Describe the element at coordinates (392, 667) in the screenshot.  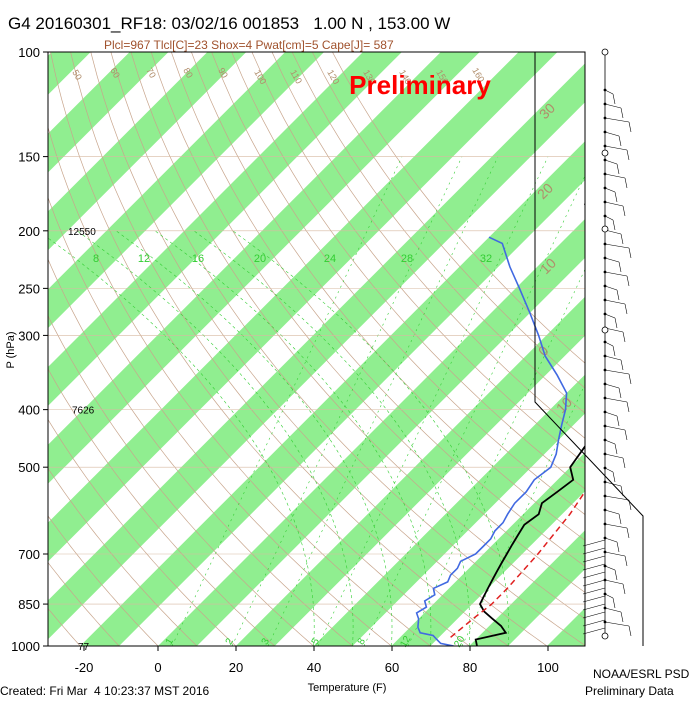
I see `x-tick-label: 60` at that location.